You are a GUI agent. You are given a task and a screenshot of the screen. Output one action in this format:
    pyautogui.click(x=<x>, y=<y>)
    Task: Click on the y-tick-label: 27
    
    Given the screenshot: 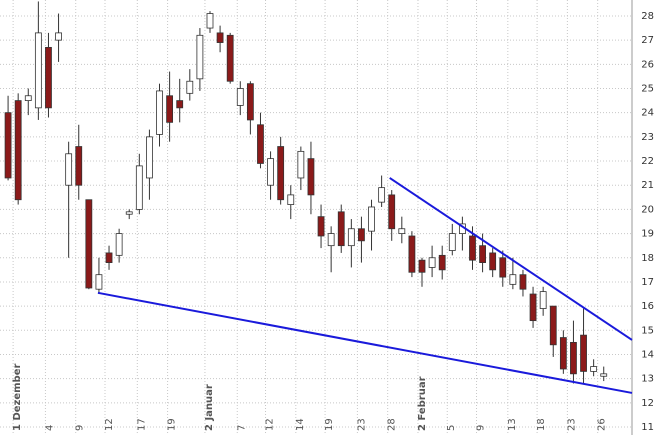 What is the action you would take?
    pyautogui.click(x=647, y=40)
    